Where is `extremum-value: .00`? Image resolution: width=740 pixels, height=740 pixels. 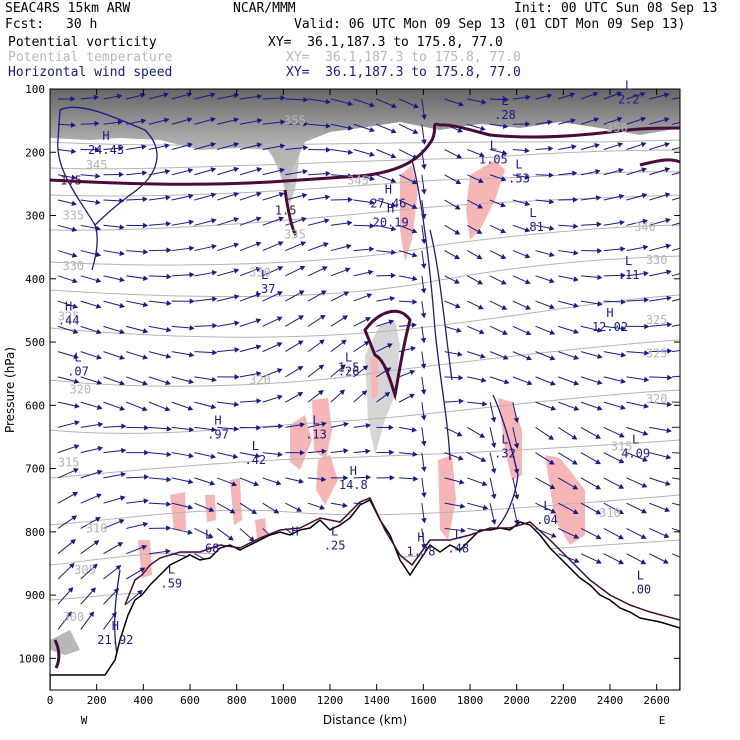 extremum-value: .00 is located at coordinates (640, 590).